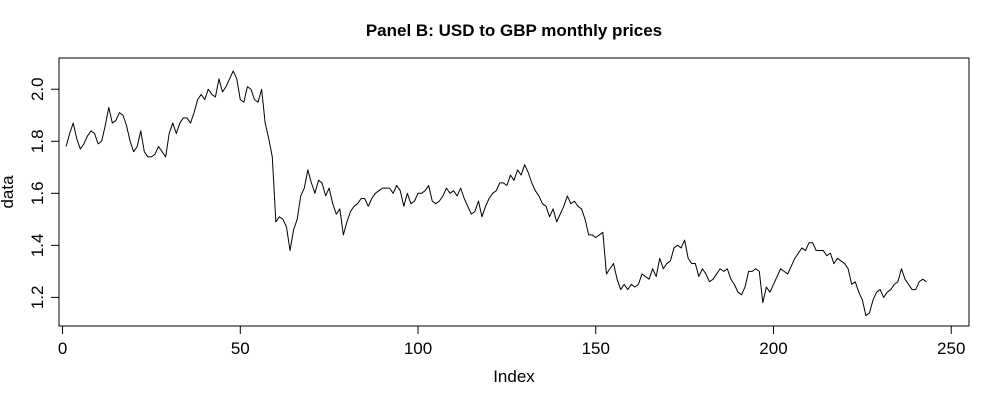 The width and height of the screenshot is (1000, 400). I want to click on y-axis: 1.2 1.4 1.6 1.8 2.0, so click(44, 193).